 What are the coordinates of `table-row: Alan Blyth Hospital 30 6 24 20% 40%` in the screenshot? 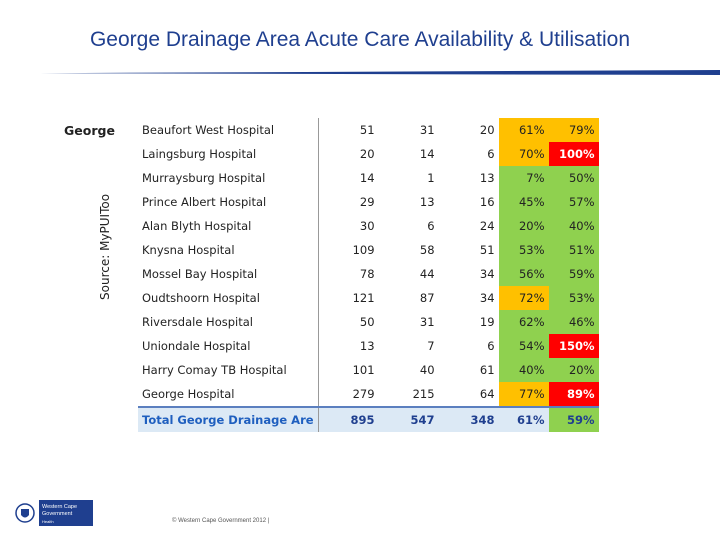 It's located at (329, 226).